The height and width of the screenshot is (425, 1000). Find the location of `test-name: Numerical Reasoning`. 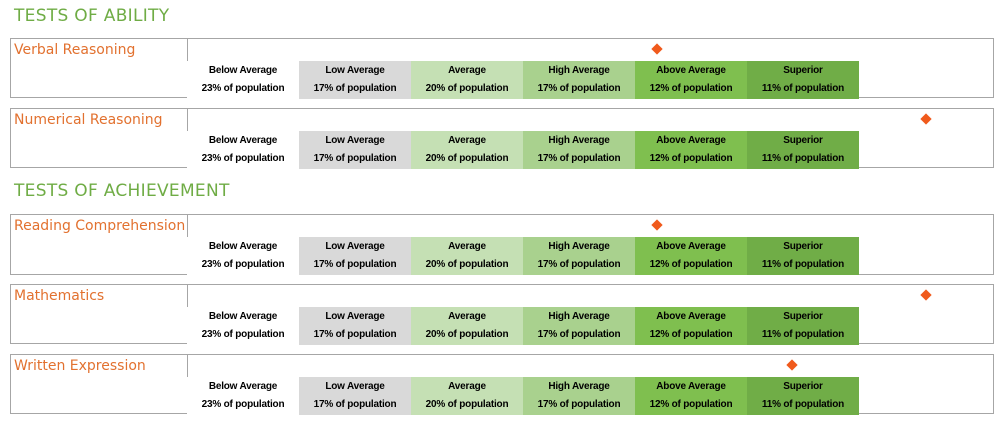

test-name: Numerical Reasoning is located at coordinates (88, 120).